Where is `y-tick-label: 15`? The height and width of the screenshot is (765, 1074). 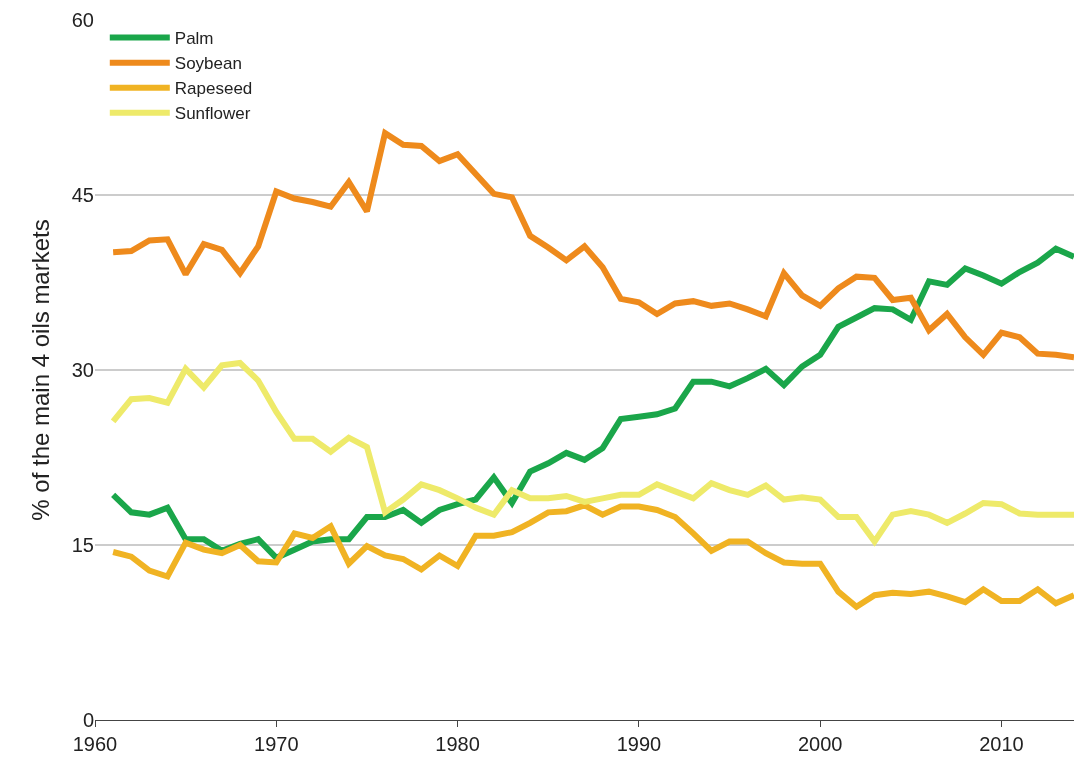
y-tick-label: 15 is located at coordinates (82, 545).